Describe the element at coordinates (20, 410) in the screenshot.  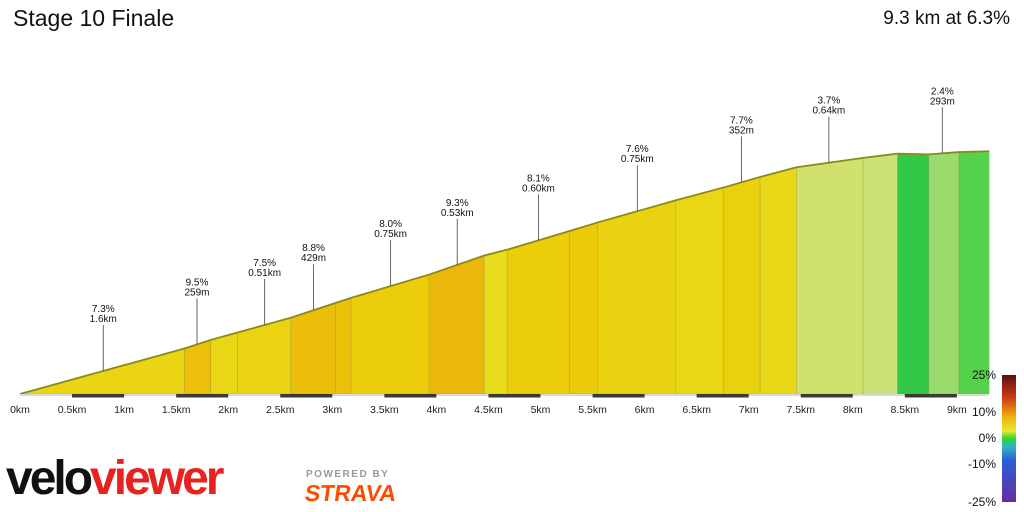
I see `x-tick-label: 0km` at that location.